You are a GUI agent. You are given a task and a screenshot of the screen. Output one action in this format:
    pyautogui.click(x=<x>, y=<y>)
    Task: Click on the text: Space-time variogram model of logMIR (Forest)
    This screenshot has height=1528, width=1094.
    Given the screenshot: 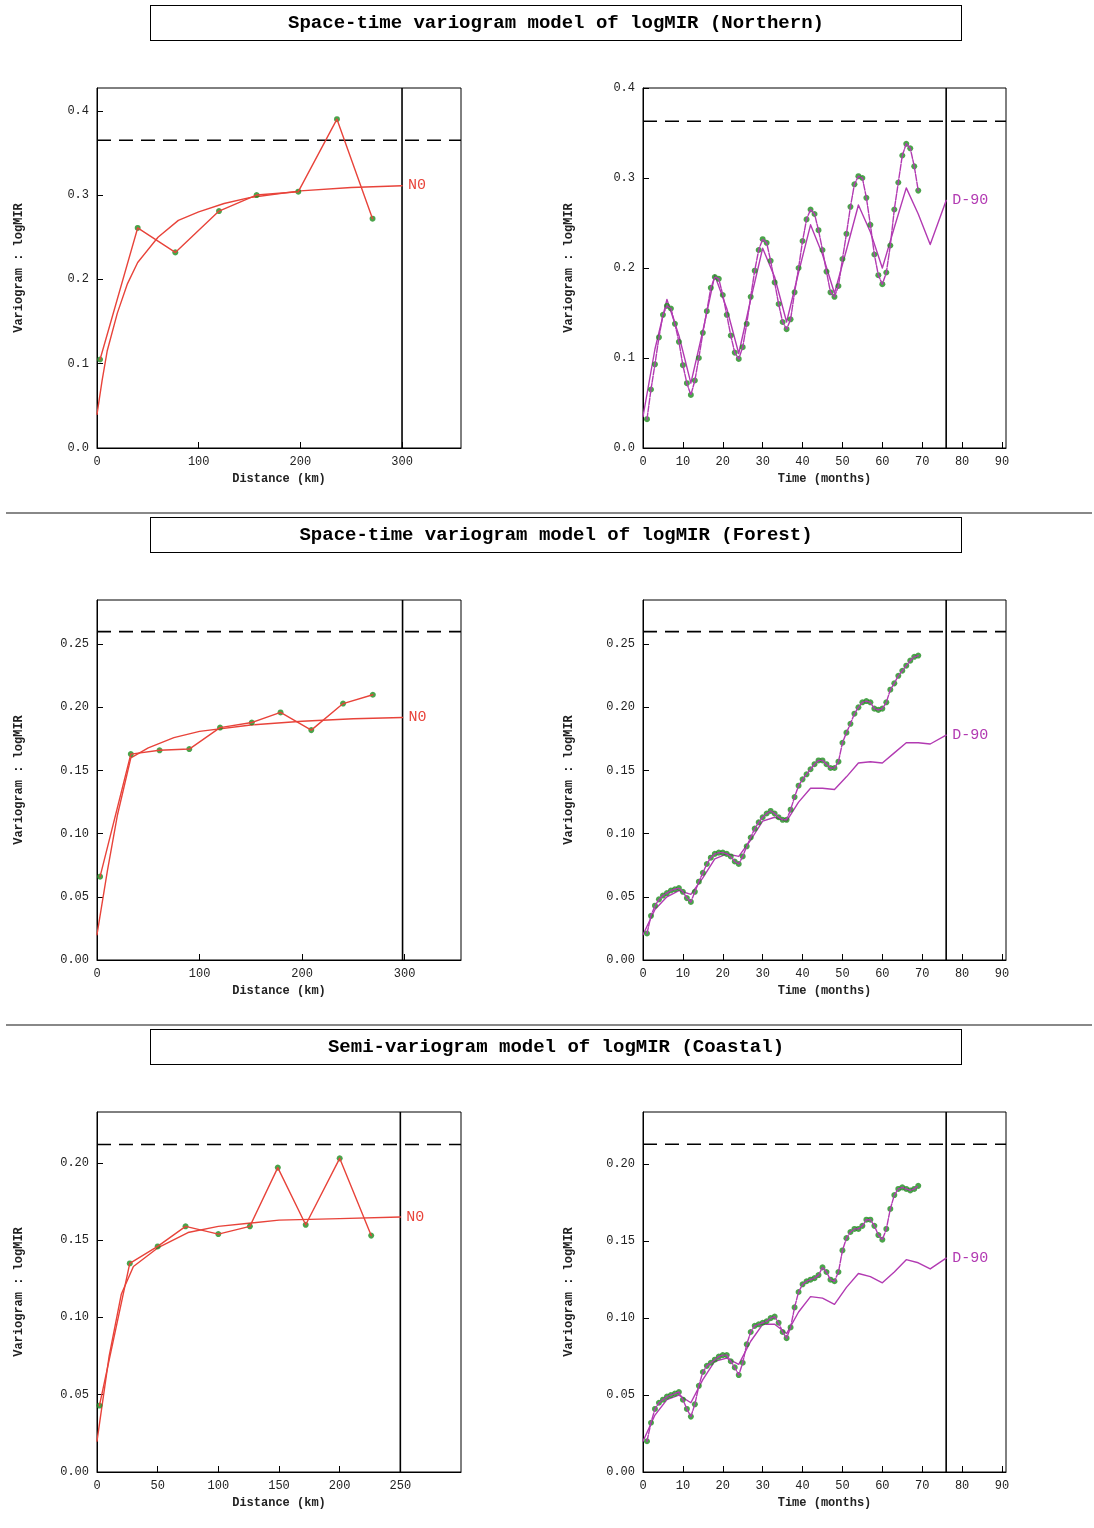 What is the action you would take?
    pyautogui.click(x=556, y=535)
    